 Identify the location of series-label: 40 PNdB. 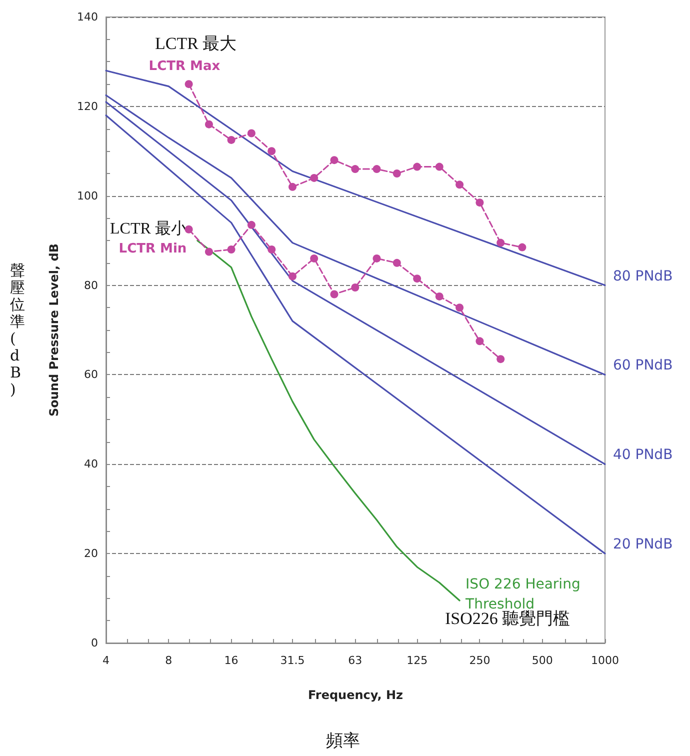
(643, 455).